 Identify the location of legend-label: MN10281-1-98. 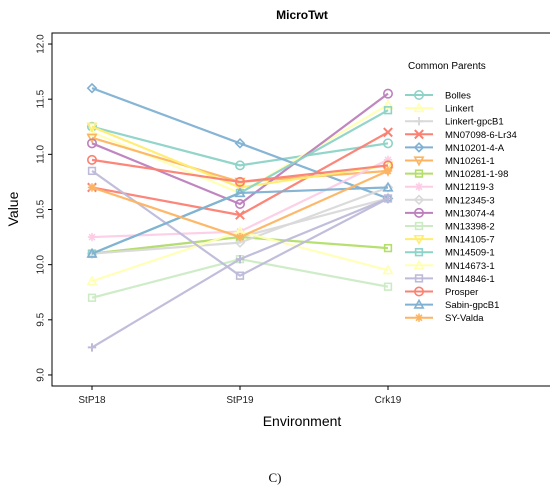
(476, 174).